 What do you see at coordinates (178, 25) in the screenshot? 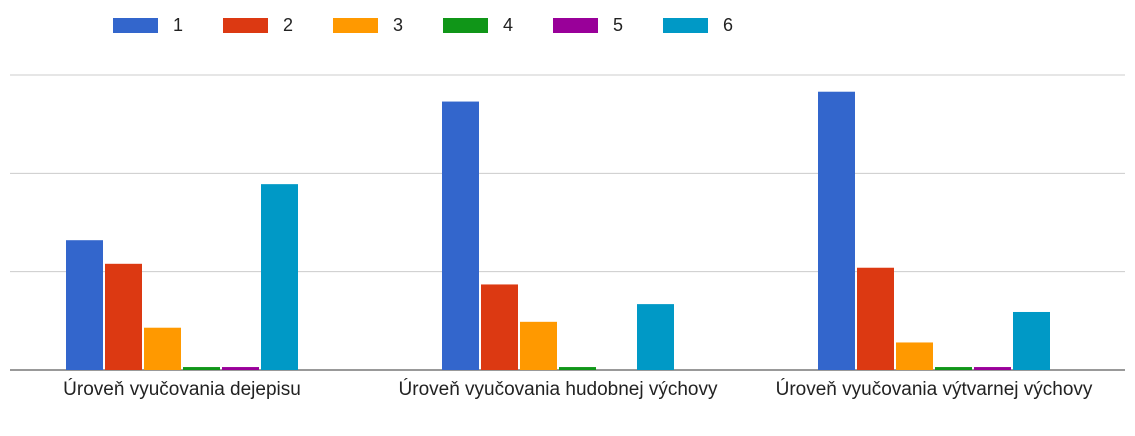
I see `legend-label: 1` at bounding box center [178, 25].